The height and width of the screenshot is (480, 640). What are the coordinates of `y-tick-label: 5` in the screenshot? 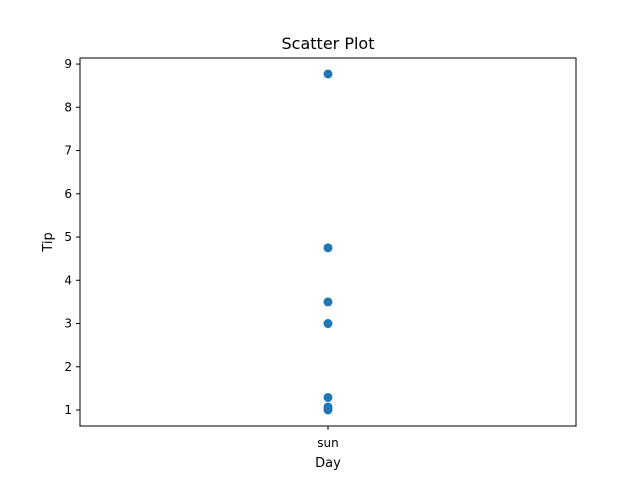 It's located at (68, 237).